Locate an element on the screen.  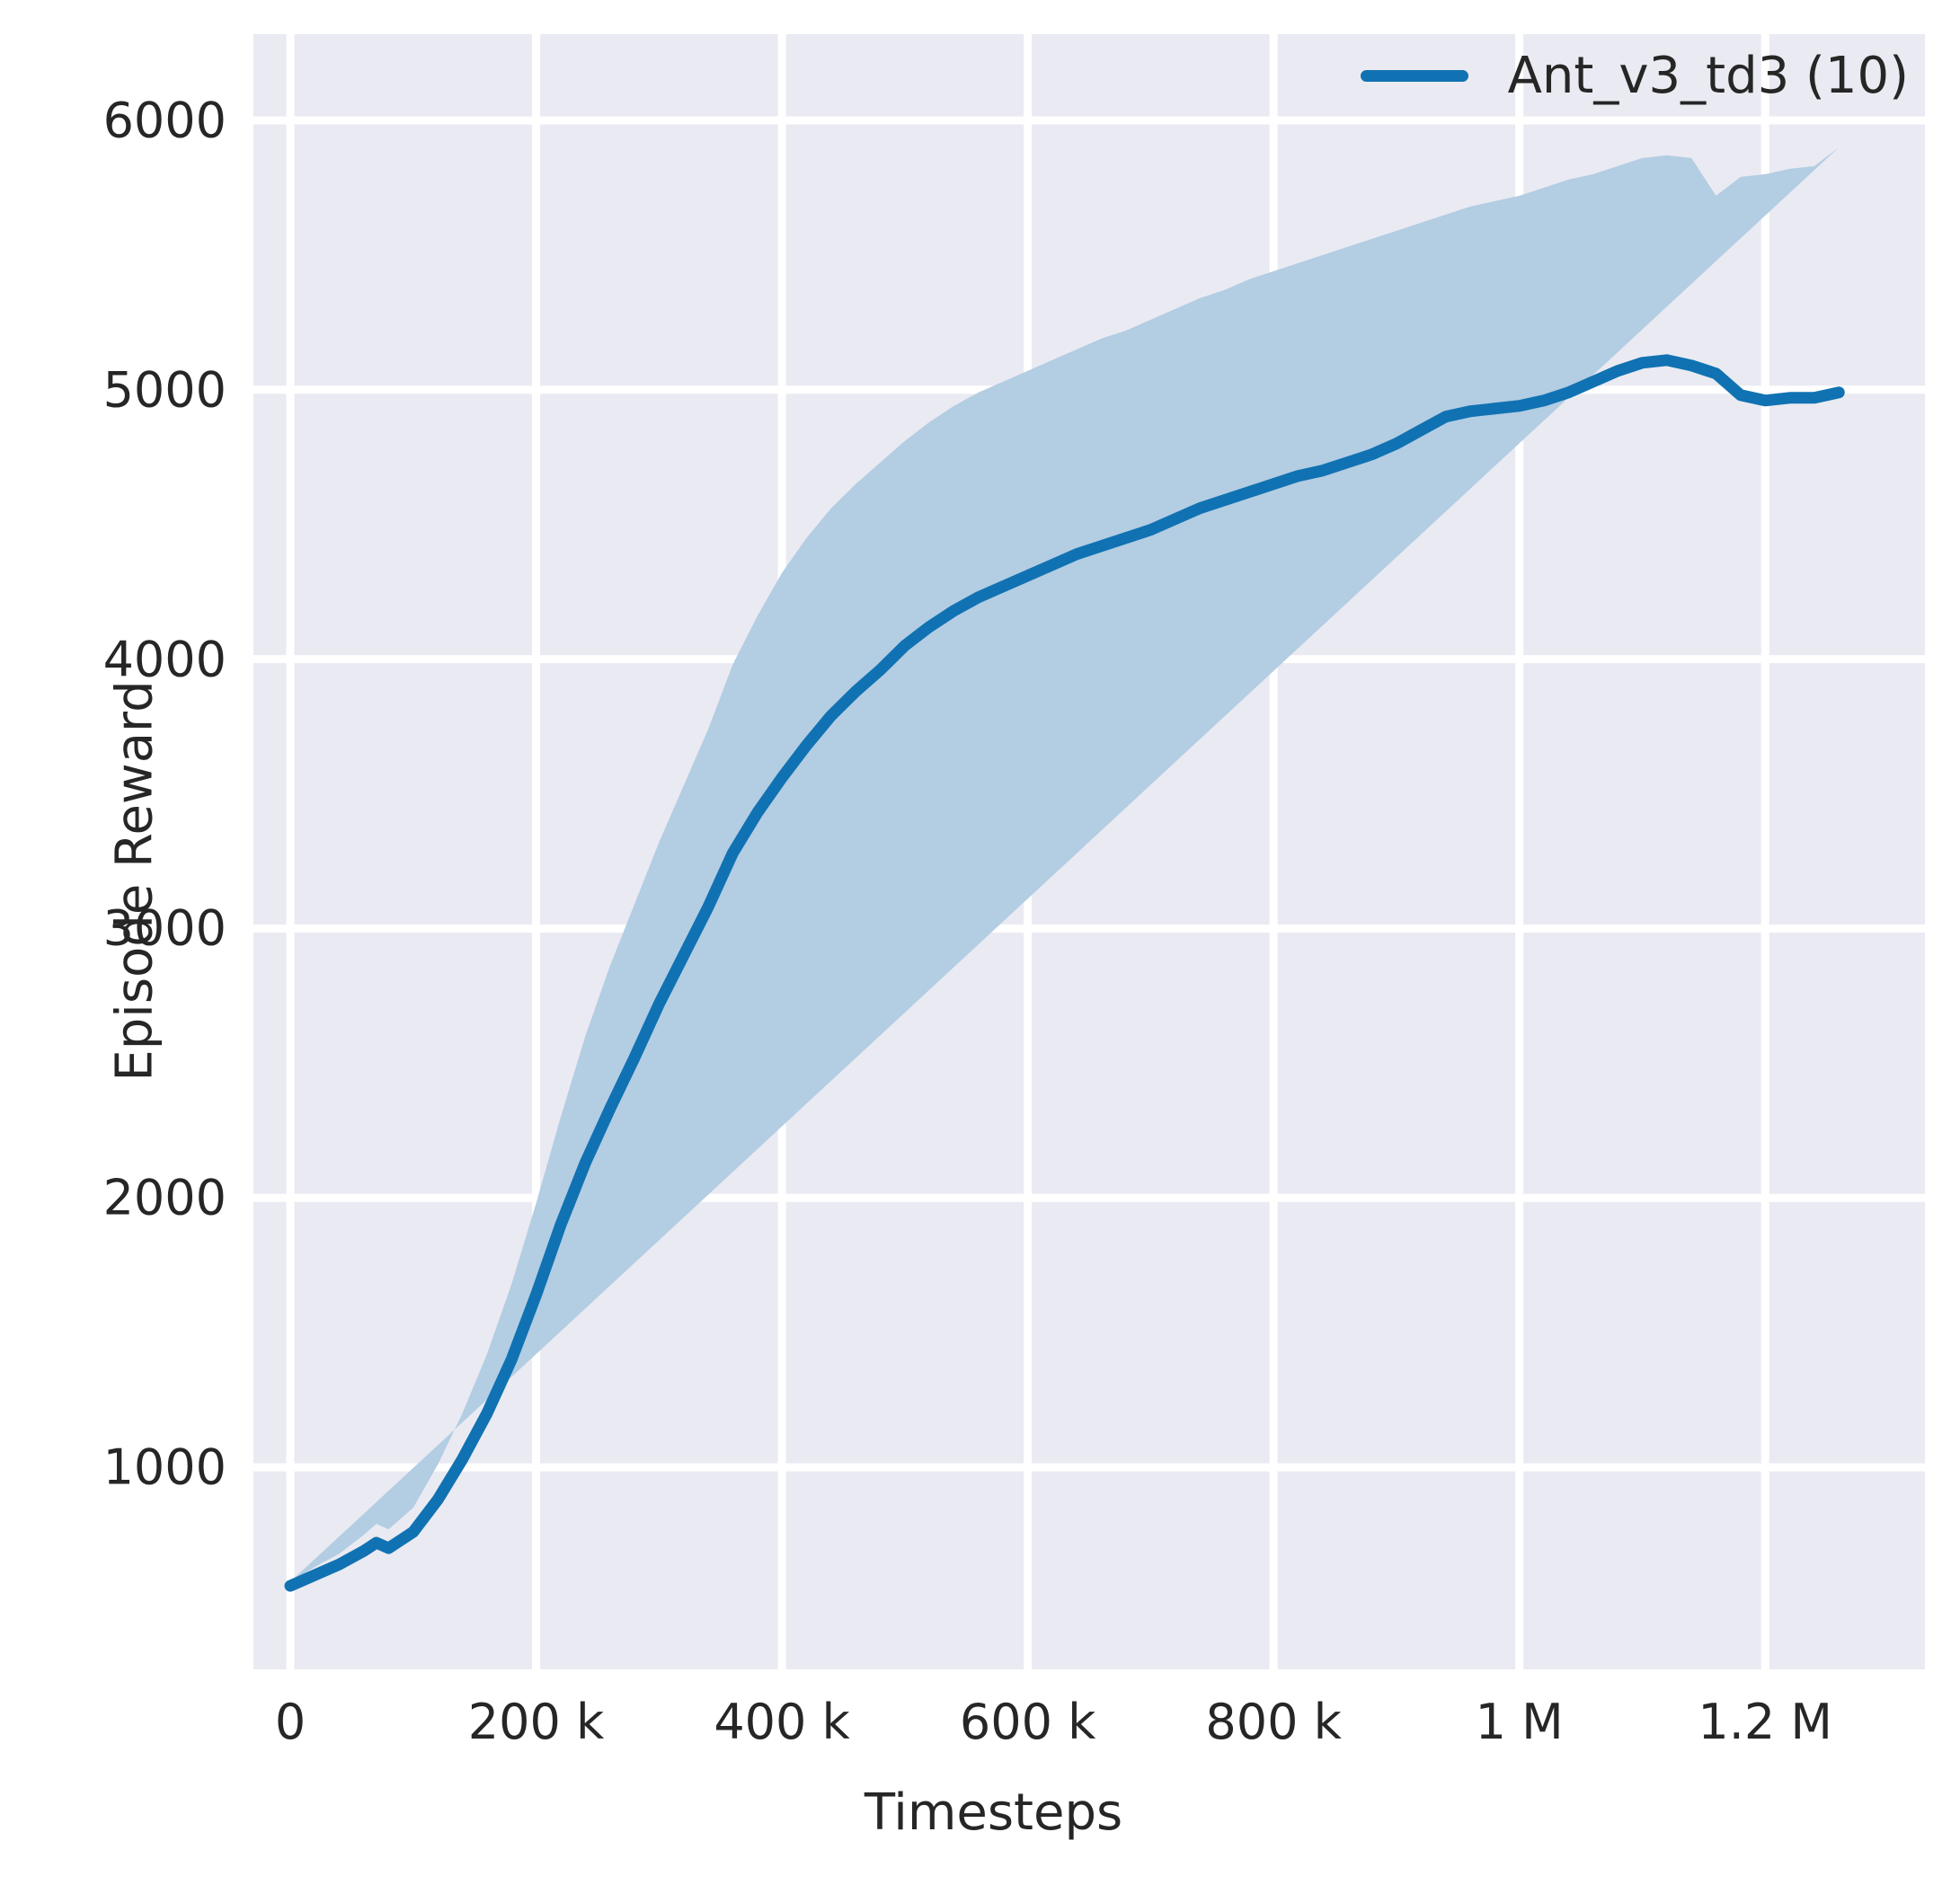
y-axis-title: Episode Reward is located at coordinates (134, 881).